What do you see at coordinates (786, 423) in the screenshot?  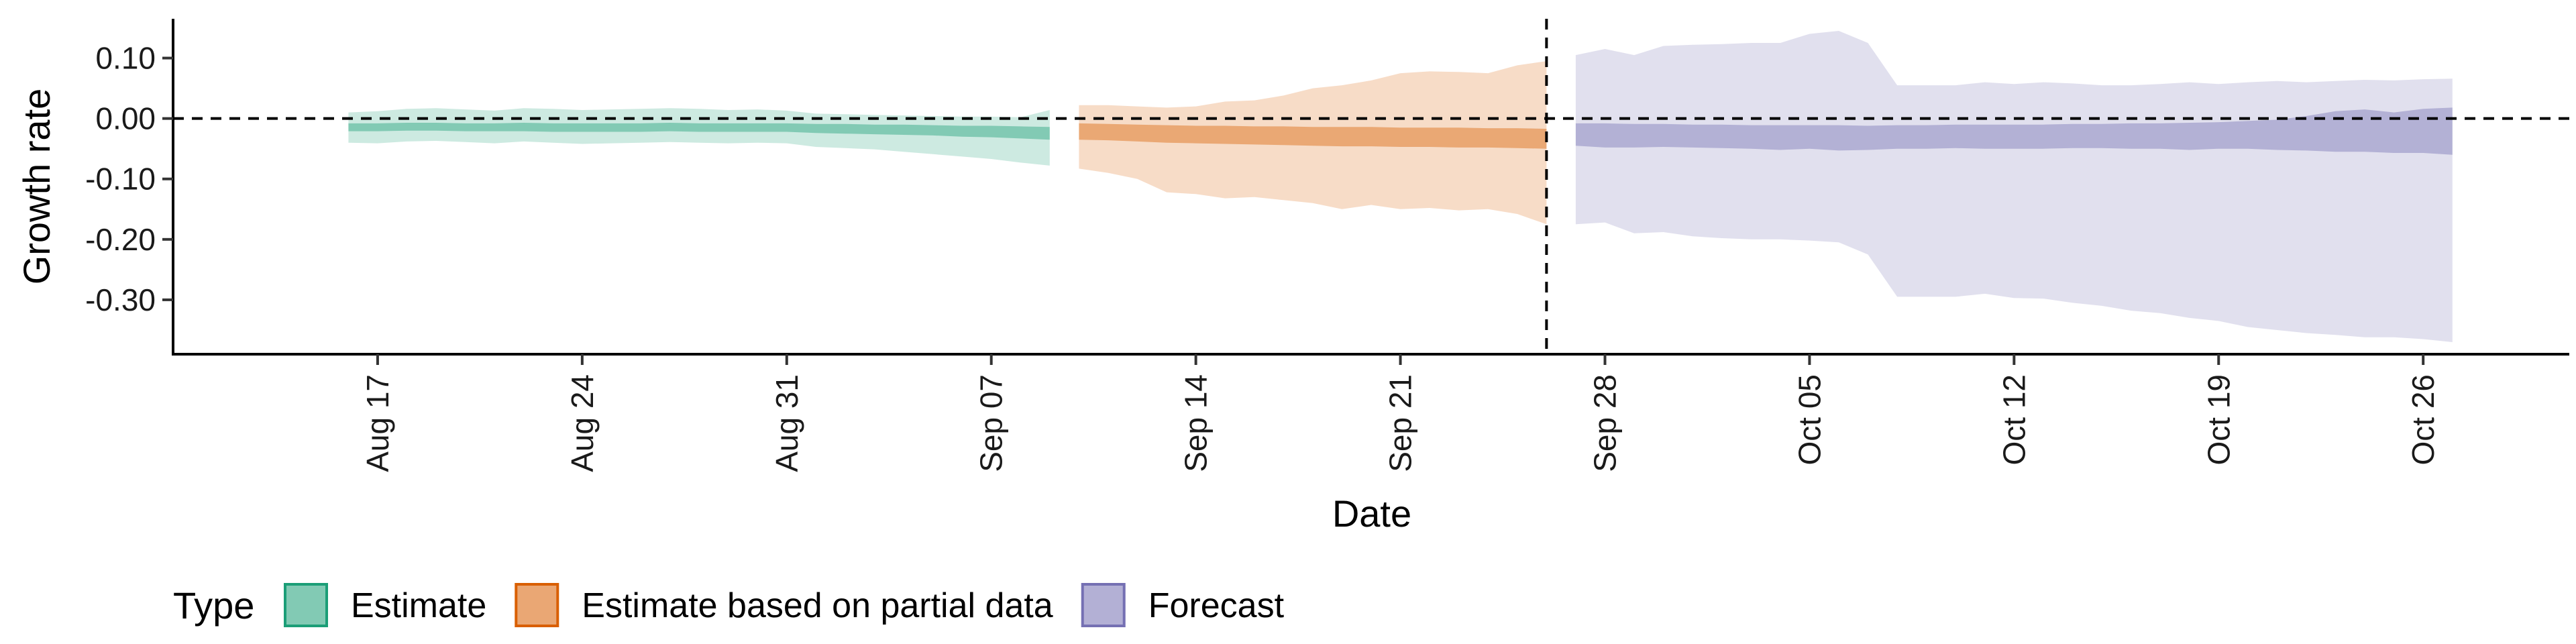 I see `x-tick-label: Aug 31` at bounding box center [786, 423].